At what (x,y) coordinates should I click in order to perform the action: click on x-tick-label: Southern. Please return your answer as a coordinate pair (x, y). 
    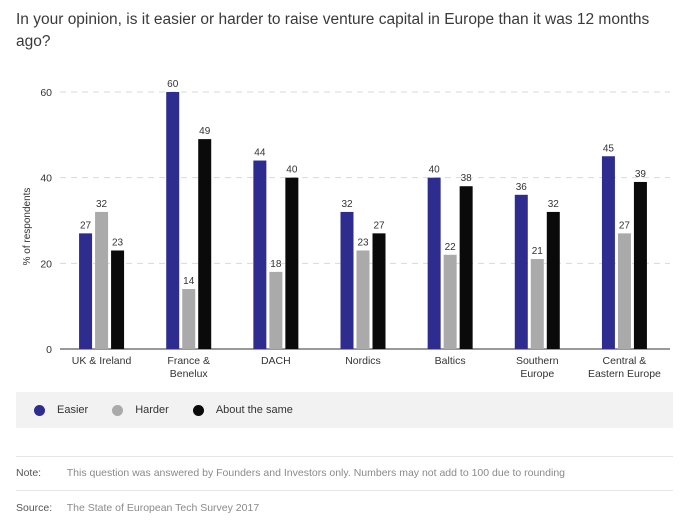
    Looking at the image, I should click on (537, 361).